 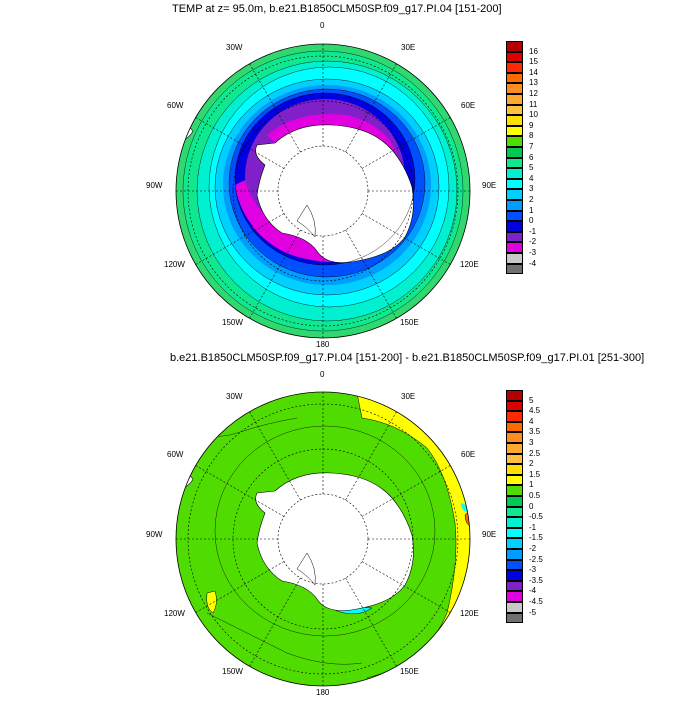 What do you see at coordinates (536, 559) in the screenshot?
I see `colorbar-tick-label: -2.5` at bounding box center [536, 559].